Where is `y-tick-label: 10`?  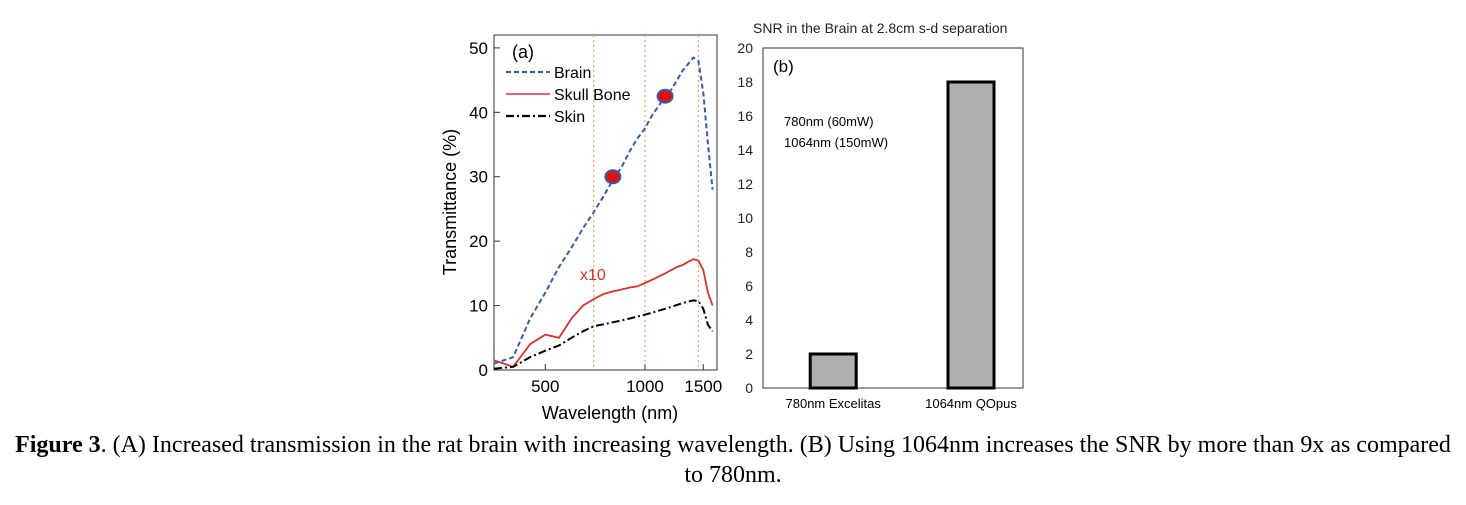
y-tick-label: 10 is located at coordinates (478, 306).